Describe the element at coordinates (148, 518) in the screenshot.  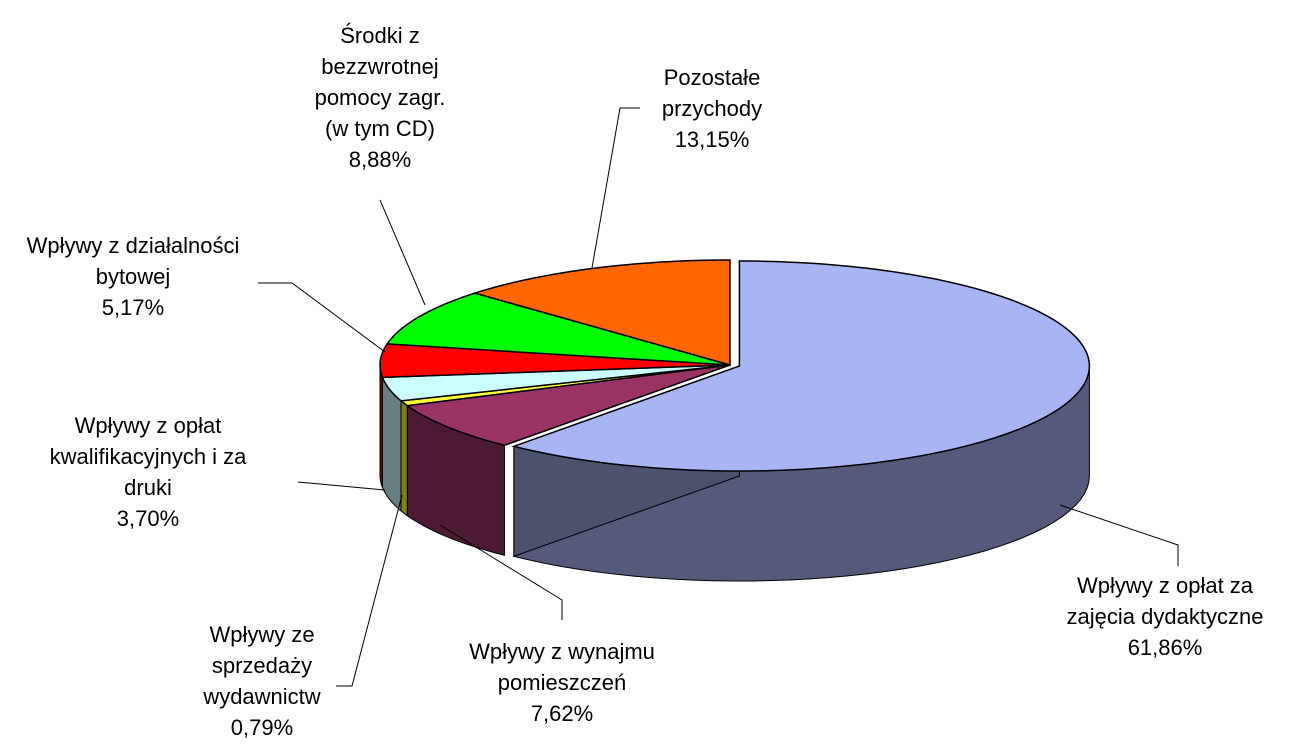
I see `value-label: 3,70%` at that location.